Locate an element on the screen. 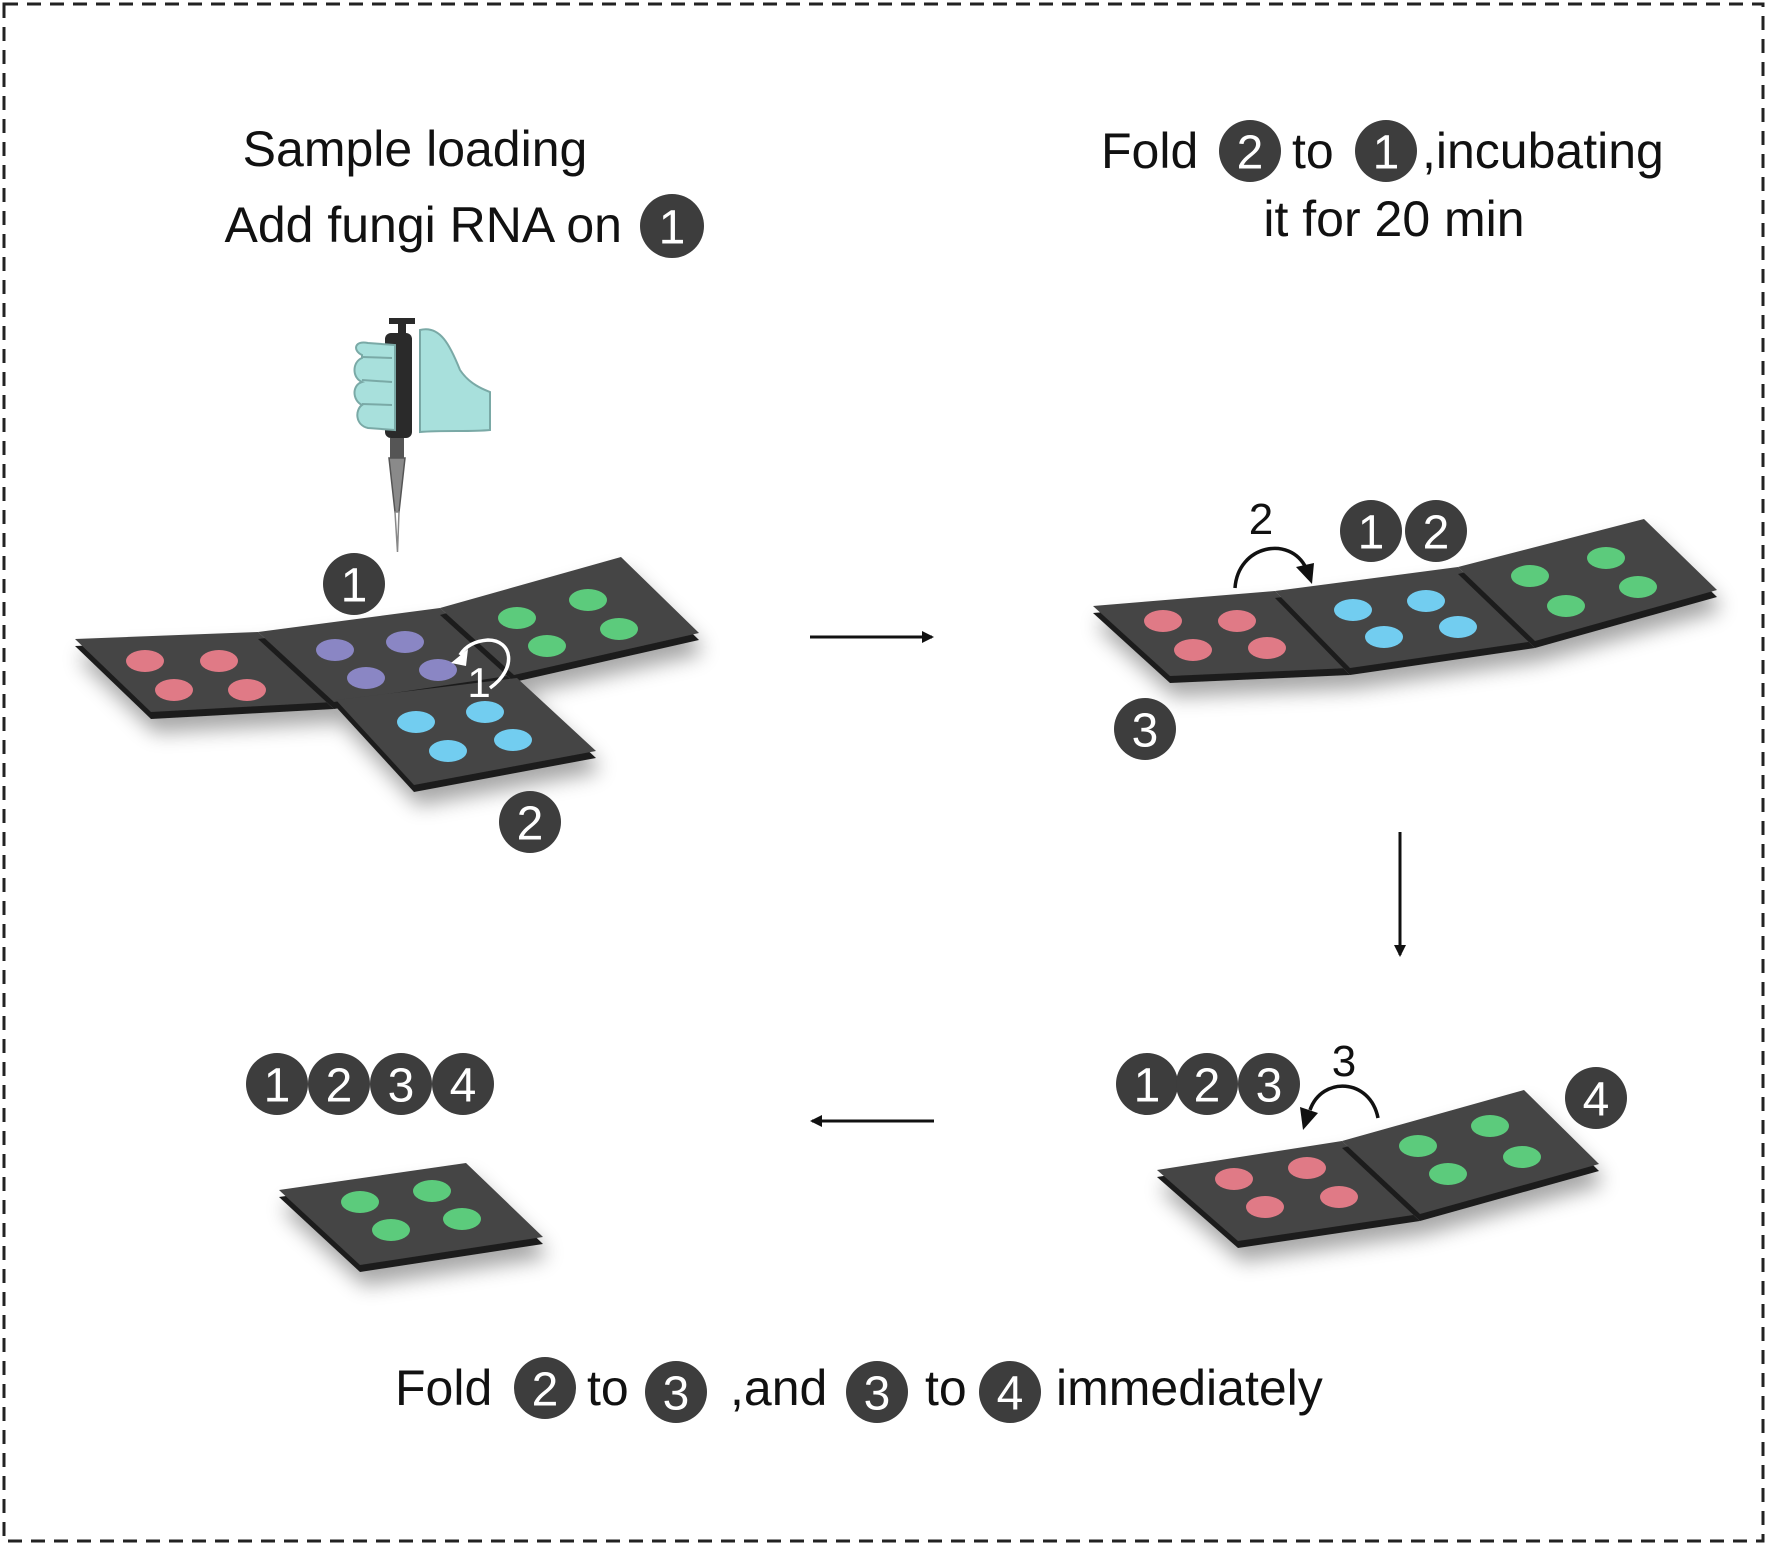 The height and width of the screenshot is (1545, 1767). step1-panel-blue is located at coordinates (466, 735).